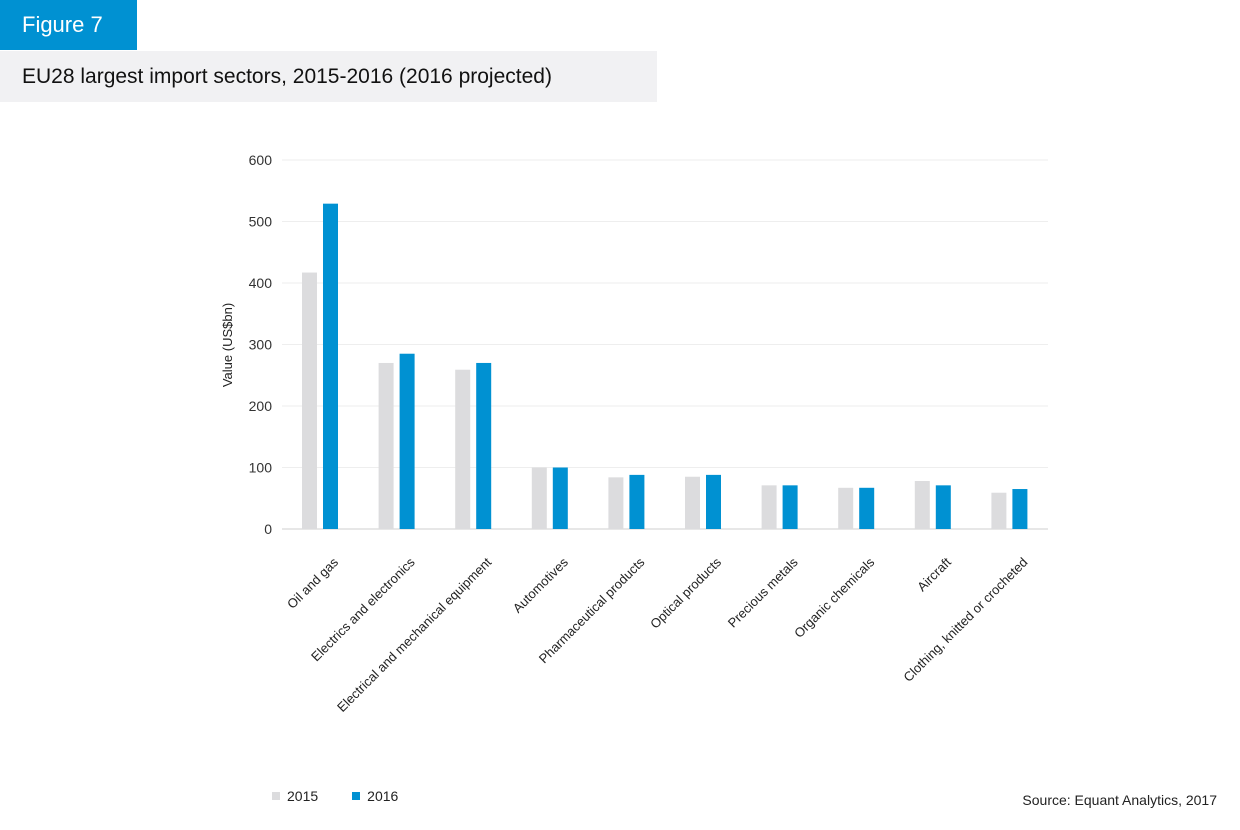  Describe the element at coordinates (312, 582) in the screenshot. I see `x-tick-label: Oil and gas` at that location.